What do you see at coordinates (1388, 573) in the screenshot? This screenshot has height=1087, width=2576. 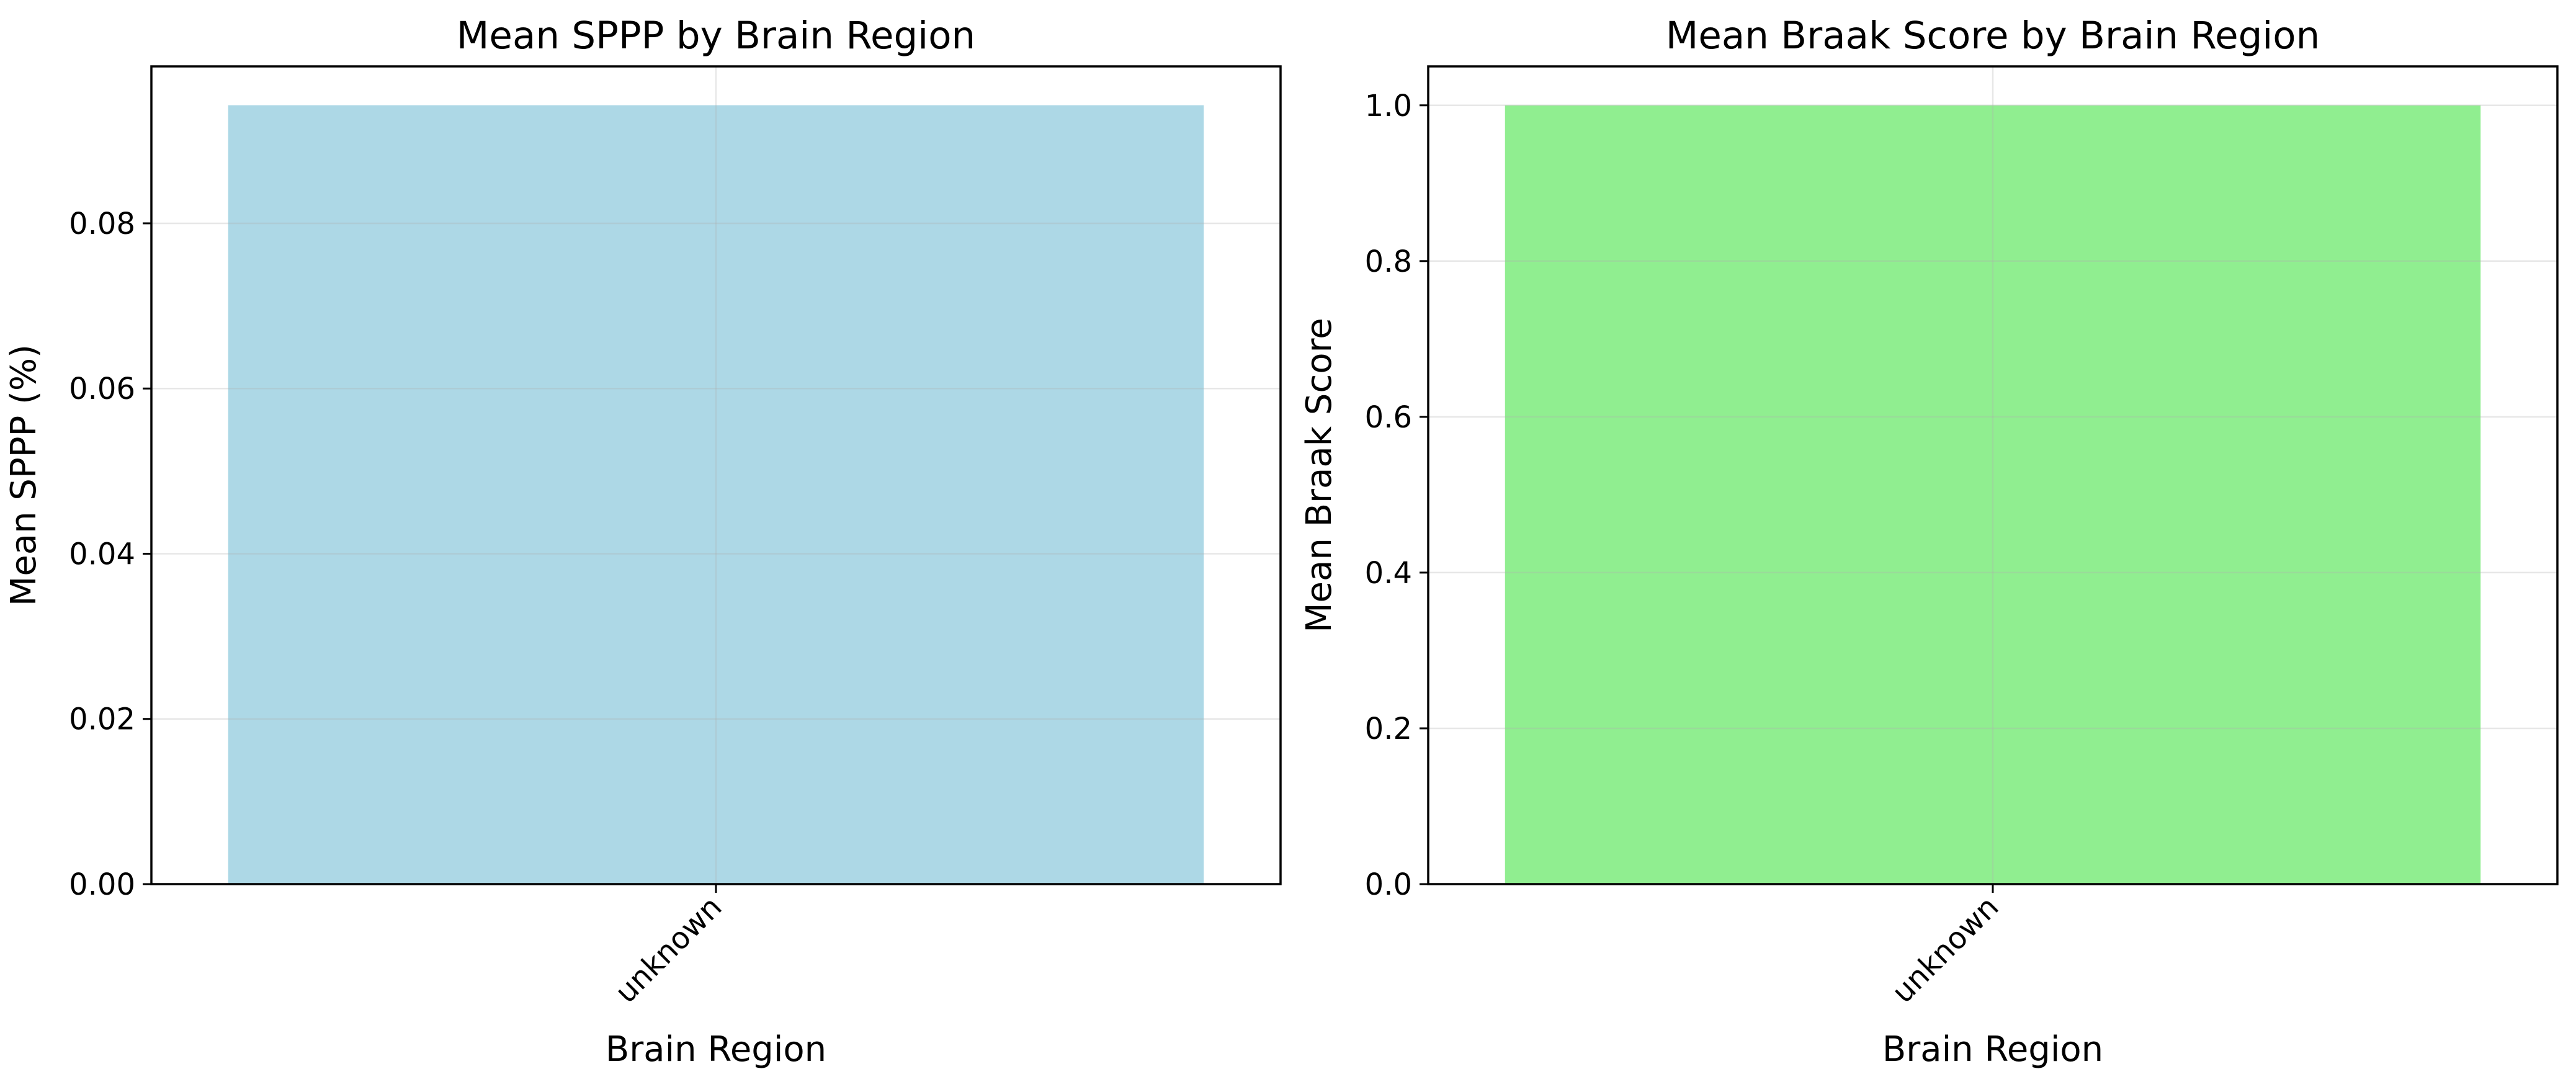 I see `y-tick-label: 0.4` at bounding box center [1388, 573].